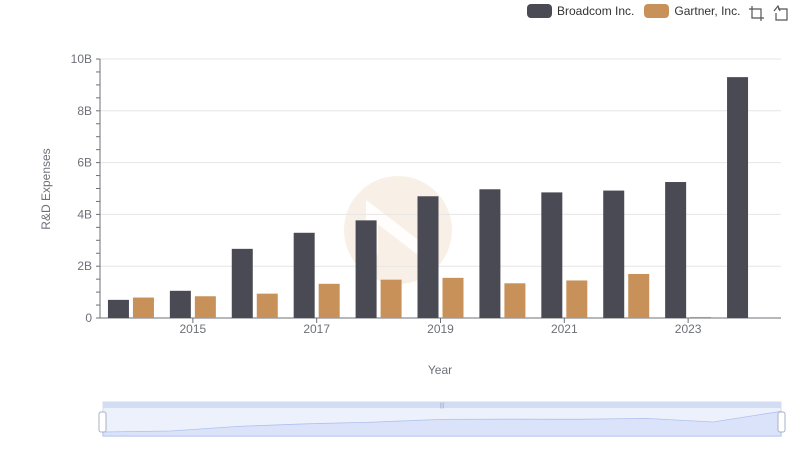 This screenshot has width=800, height=461. Describe the element at coordinates (756, 13) in the screenshot. I see `crop-icon` at that location.